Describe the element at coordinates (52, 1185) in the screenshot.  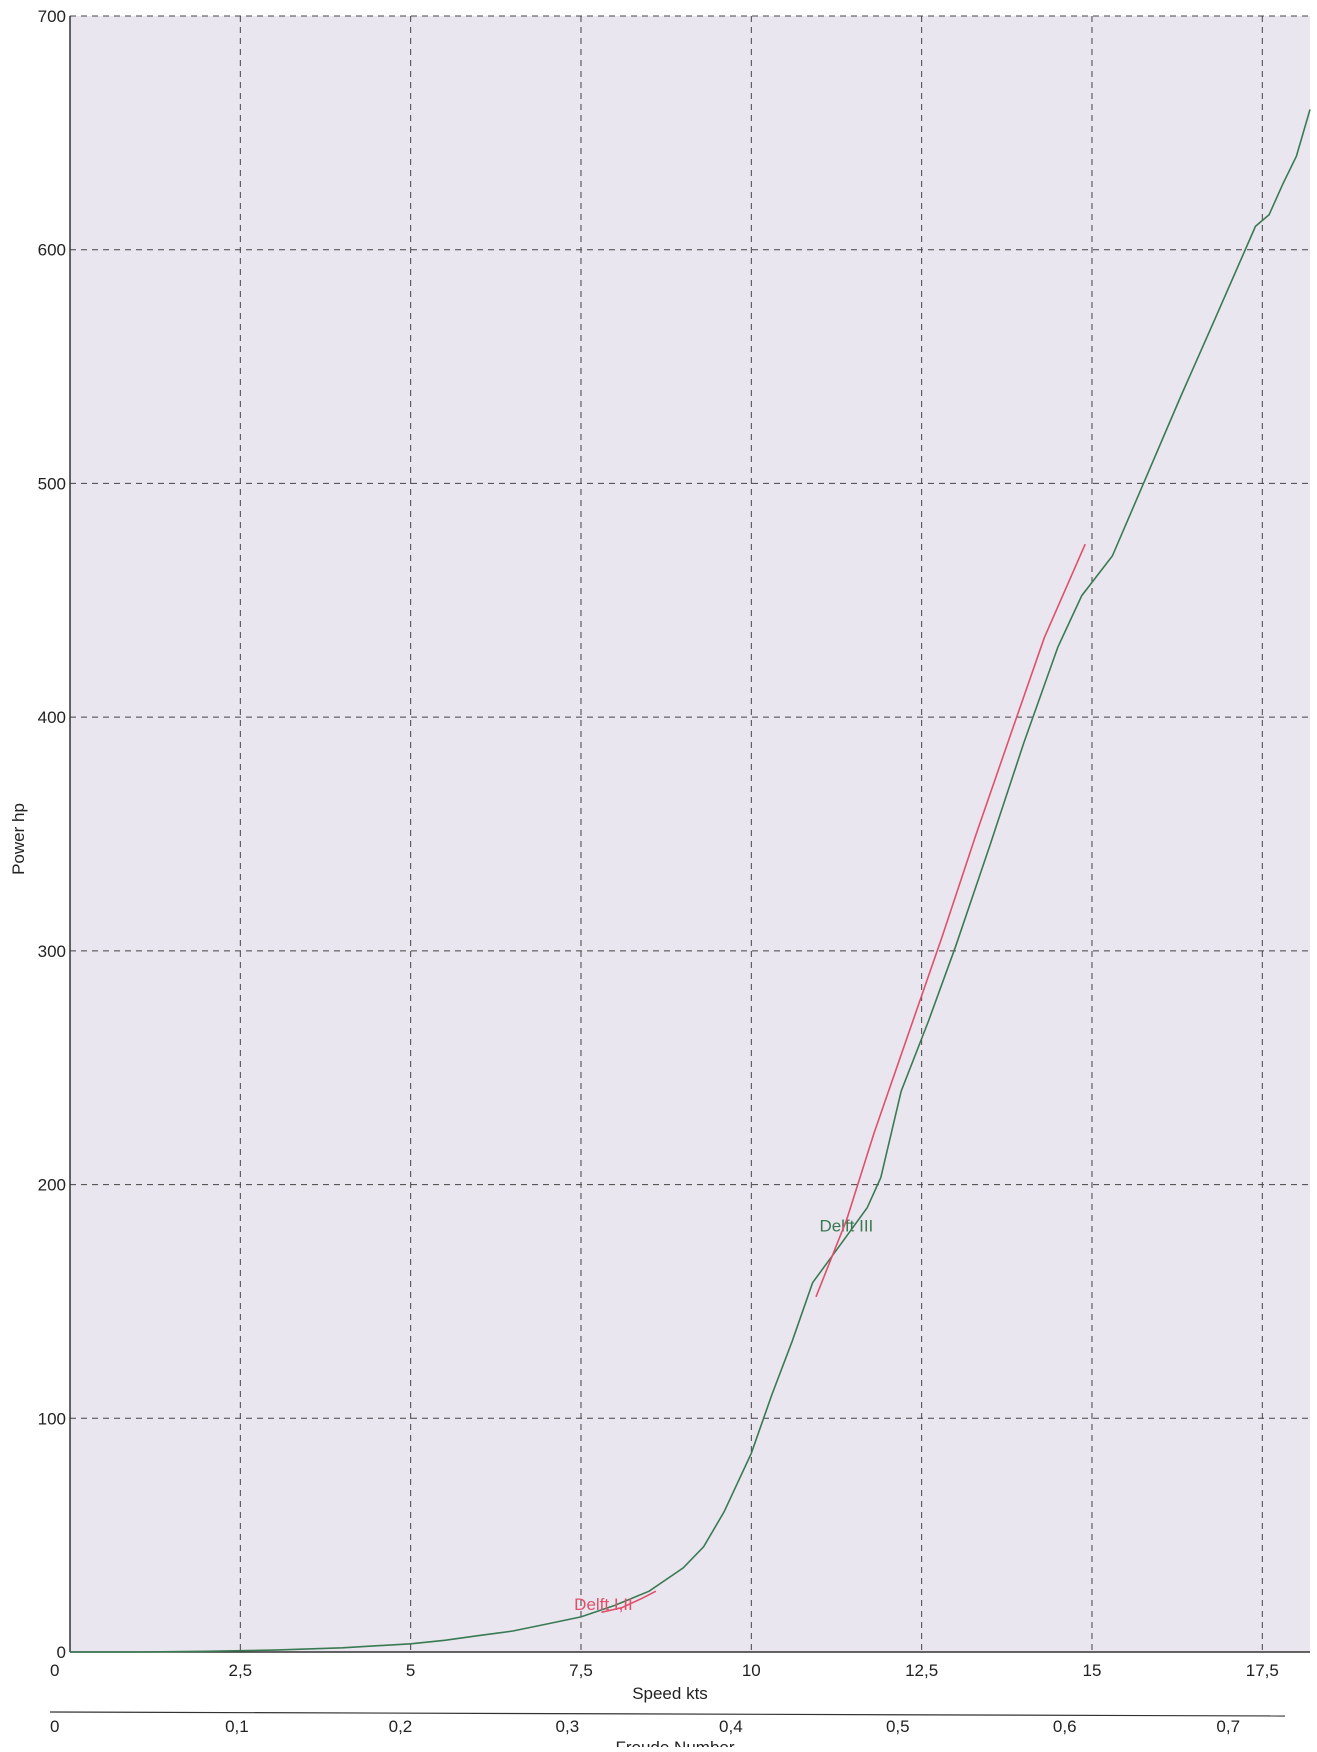
I see `y-tick-label: 200` at that location.